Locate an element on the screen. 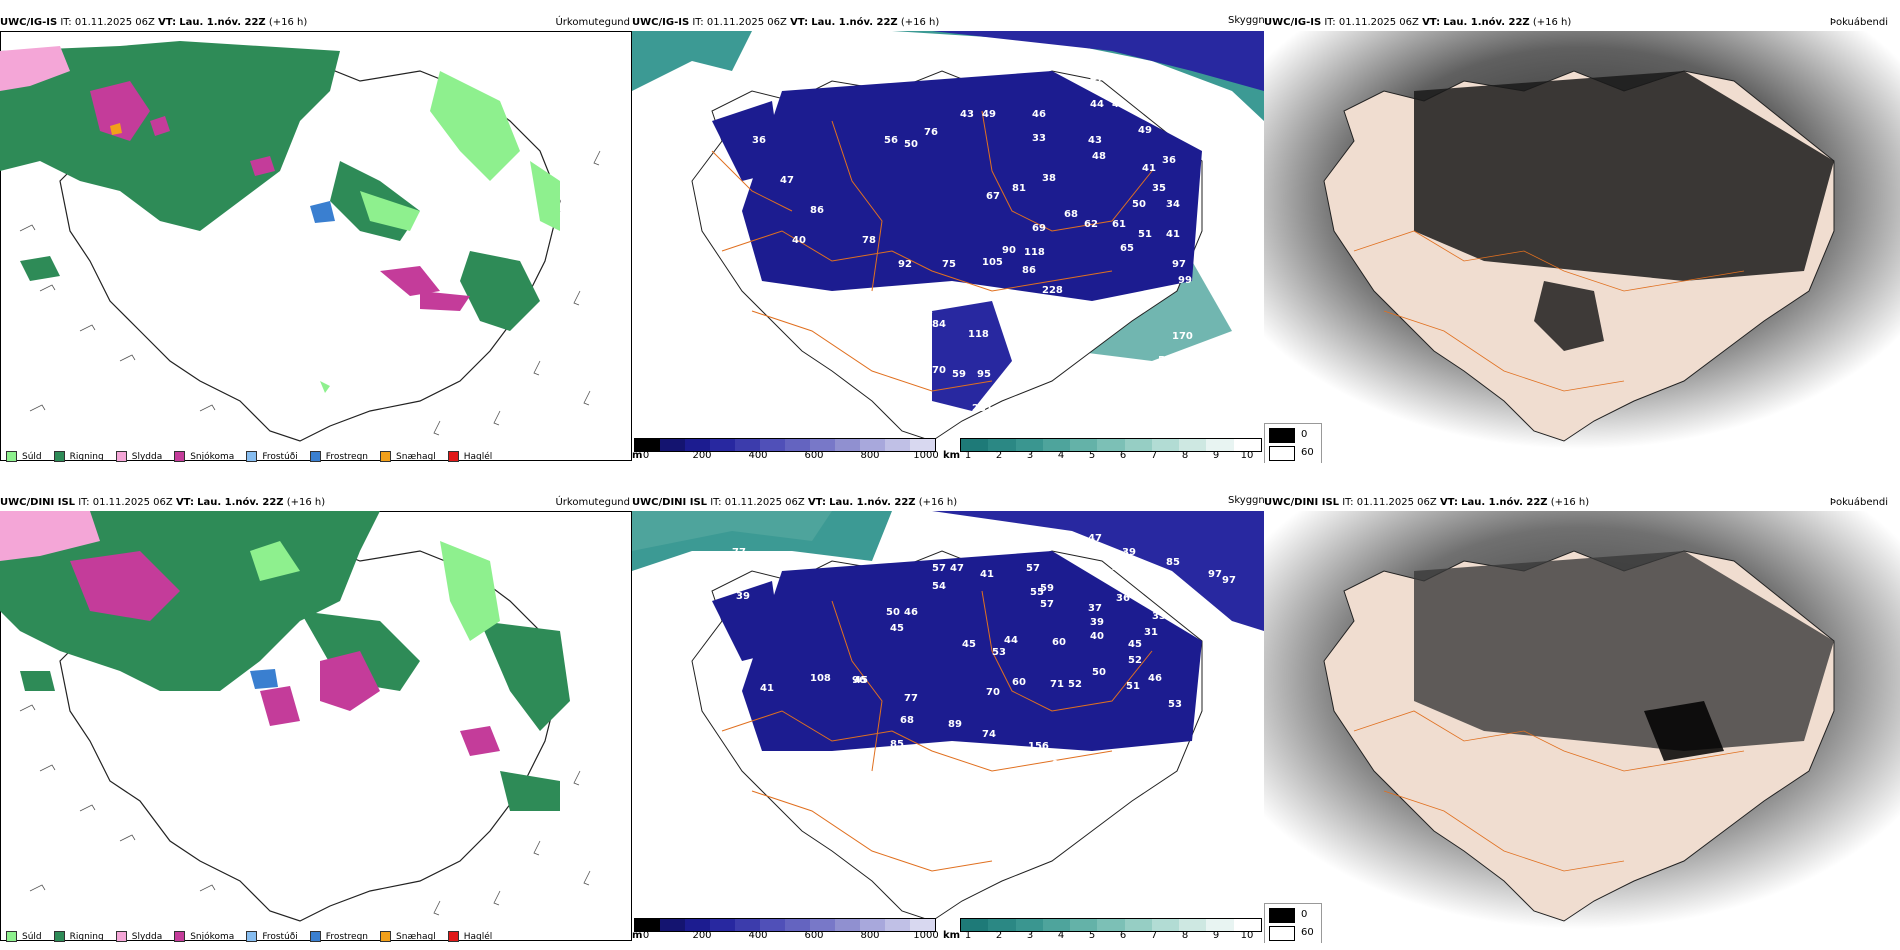 The width and height of the screenshot is (1900, 950). ceiling-label: 64 is located at coordinates (945, 412).